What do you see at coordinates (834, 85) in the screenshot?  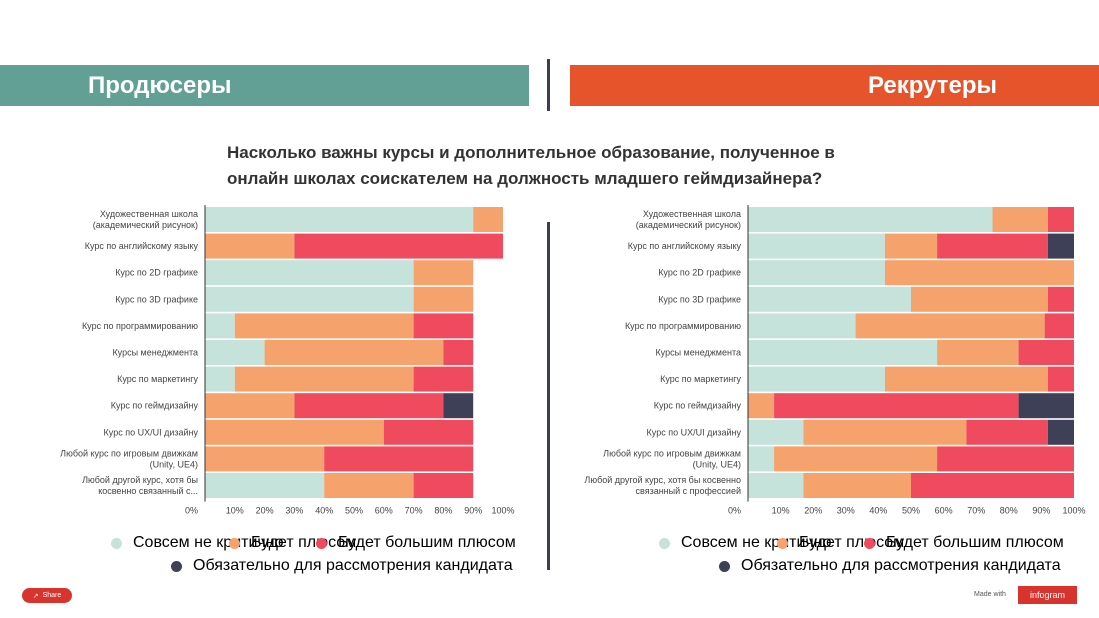 I see `recruiters-banner: Рекрутеры` at bounding box center [834, 85].